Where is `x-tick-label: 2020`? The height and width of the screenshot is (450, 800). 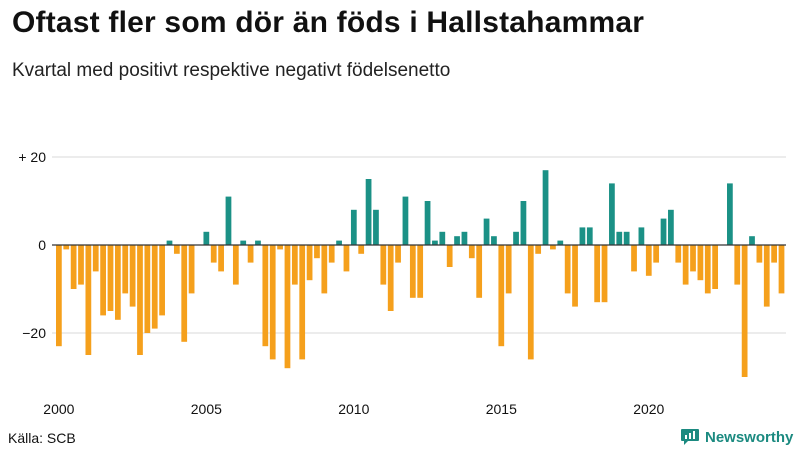
x-tick-label: 2020 is located at coordinates (648, 409).